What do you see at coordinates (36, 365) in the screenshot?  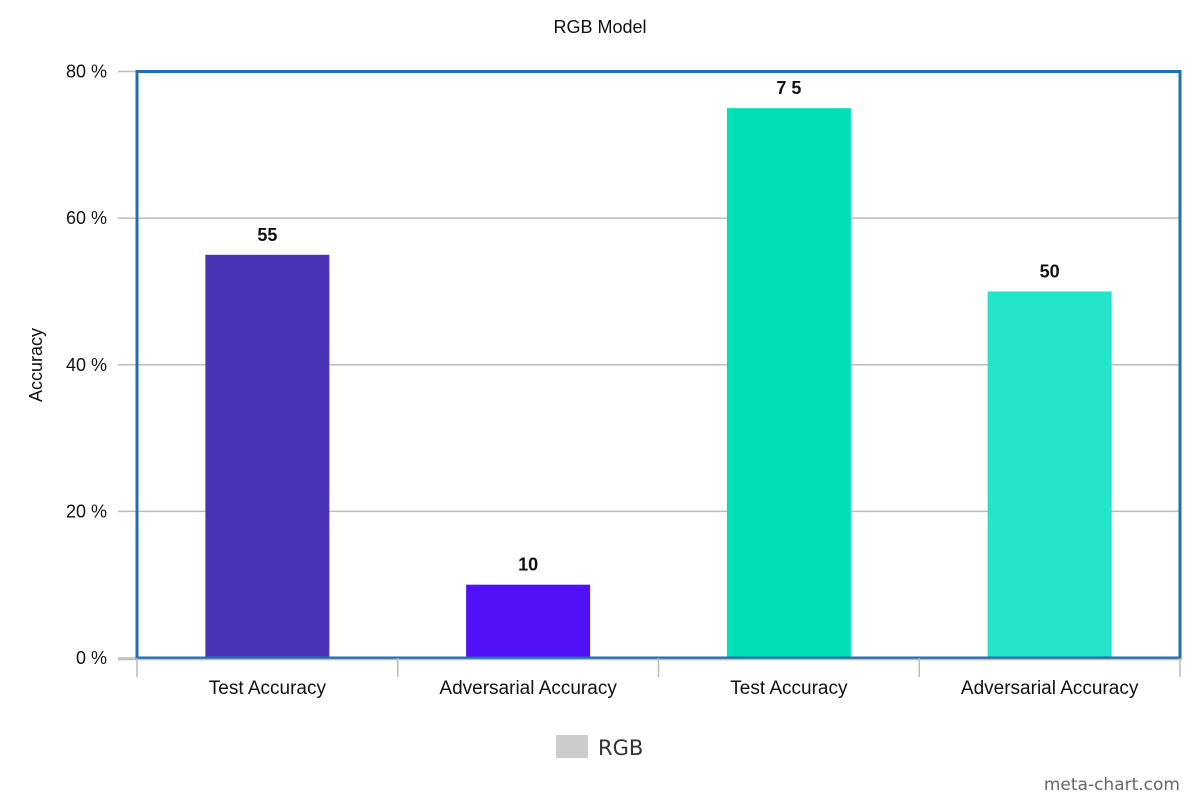 I see `y-axis-label: Accuracy` at bounding box center [36, 365].